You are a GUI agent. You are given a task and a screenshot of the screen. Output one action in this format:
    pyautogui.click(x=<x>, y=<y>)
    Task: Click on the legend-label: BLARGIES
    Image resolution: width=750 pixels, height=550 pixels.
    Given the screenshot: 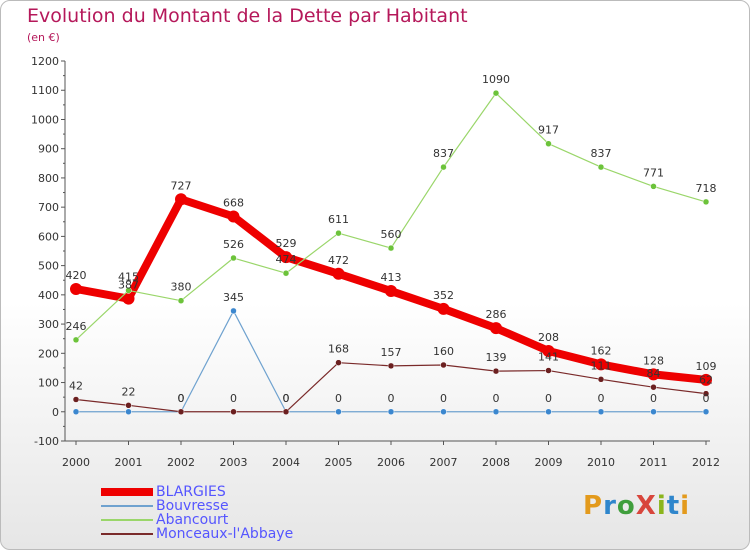 What is the action you would take?
    pyautogui.click(x=191, y=492)
    